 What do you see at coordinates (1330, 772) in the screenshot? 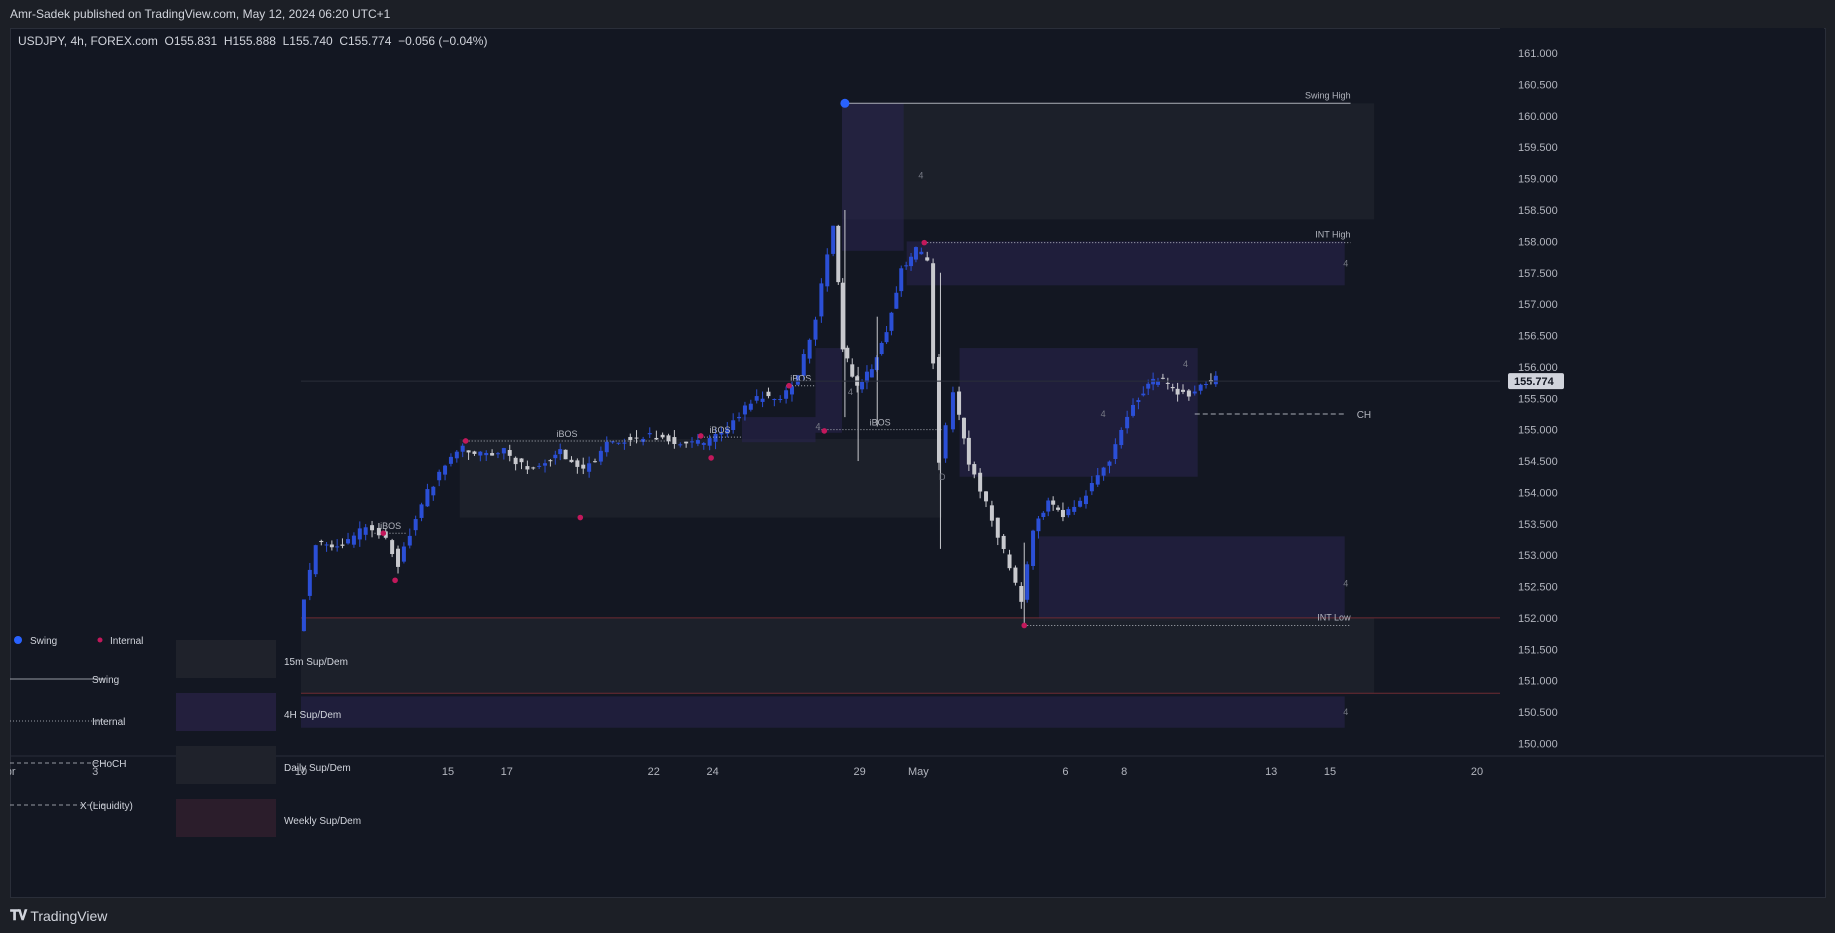
I see `time-tick-label: 15` at bounding box center [1330, 772].